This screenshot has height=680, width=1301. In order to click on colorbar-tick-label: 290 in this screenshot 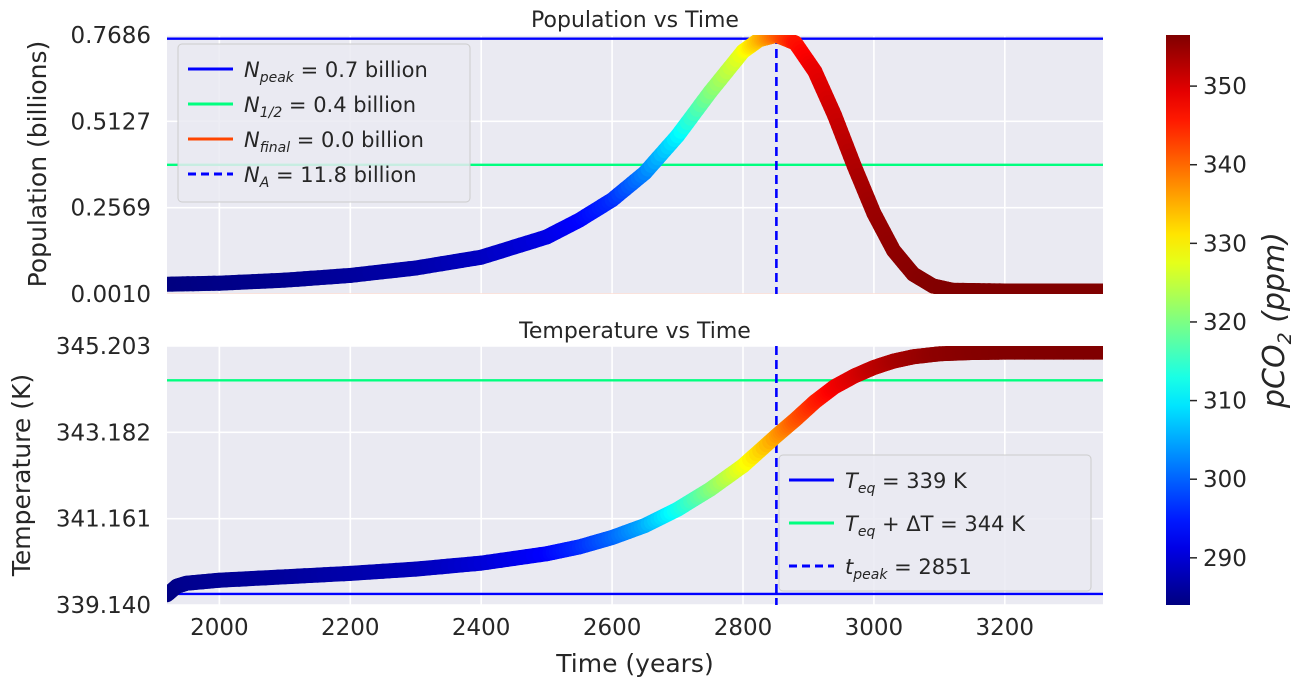, I will do `click(1225, 559)`.